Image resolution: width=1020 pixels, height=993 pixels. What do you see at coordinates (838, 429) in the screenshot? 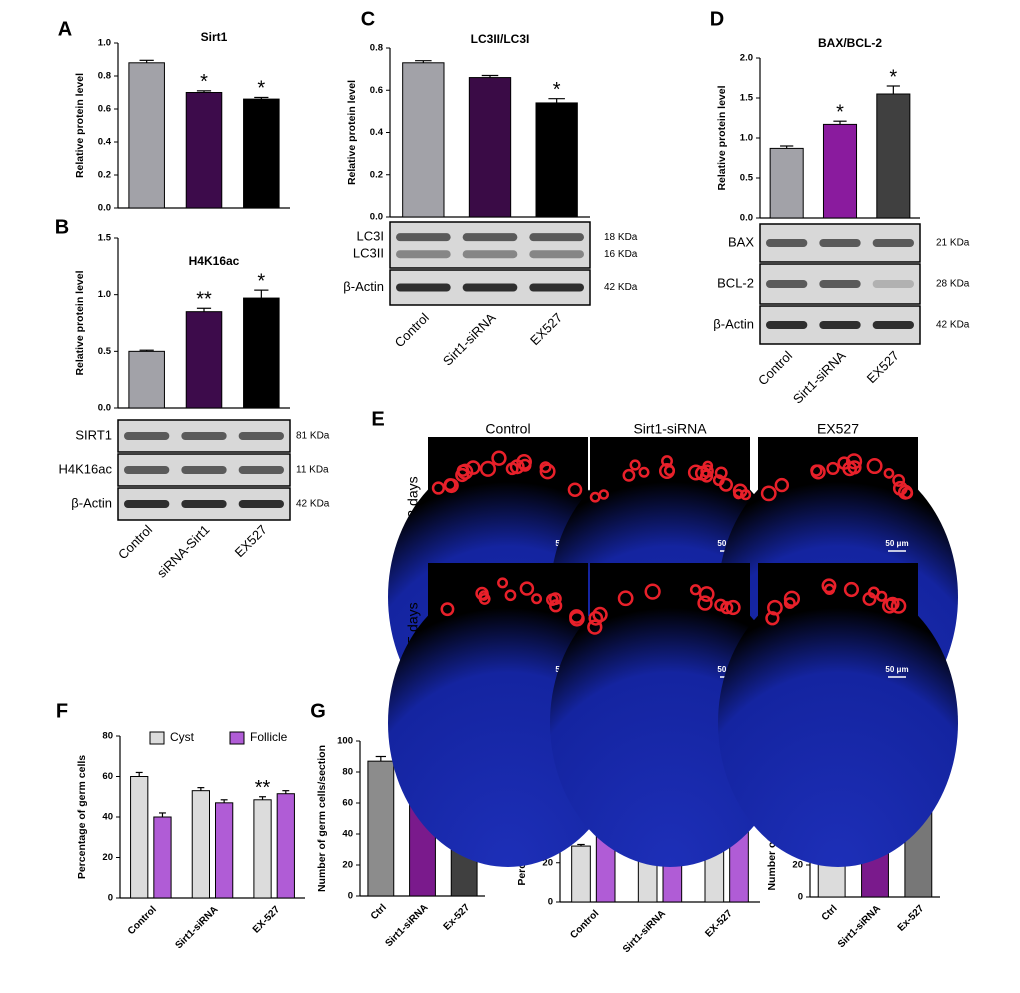
I see `column-header: EX527` at bounding box center [838, 429].